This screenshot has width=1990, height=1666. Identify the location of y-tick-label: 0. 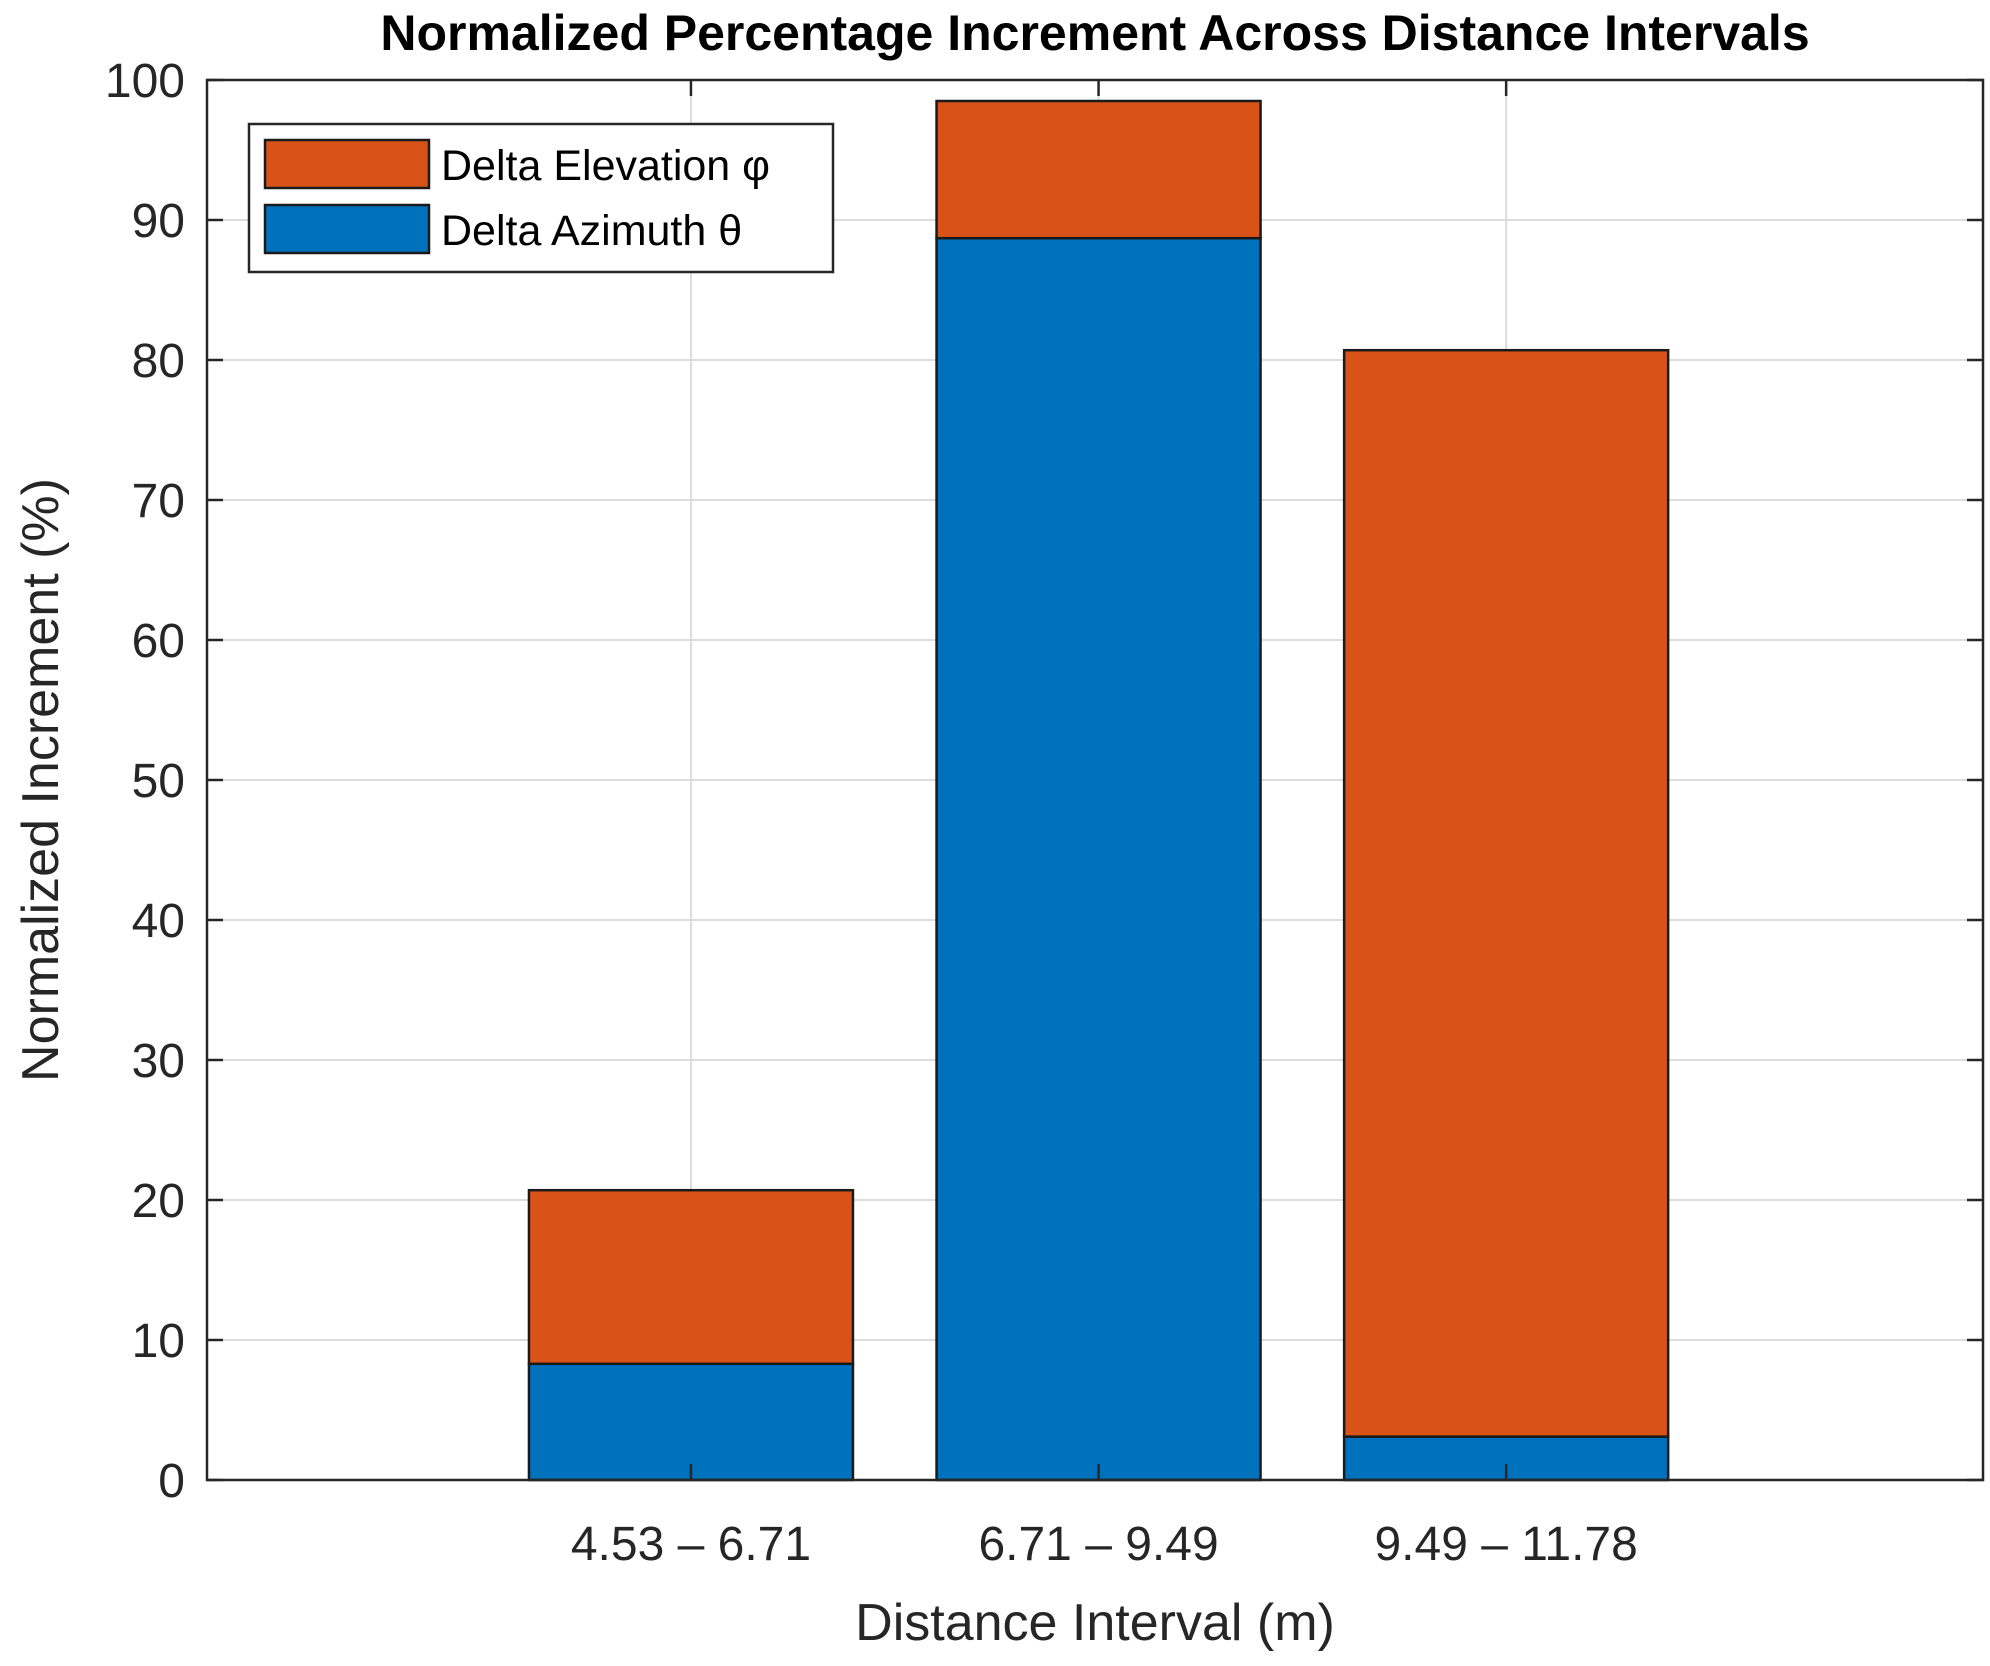
(171, 1481).